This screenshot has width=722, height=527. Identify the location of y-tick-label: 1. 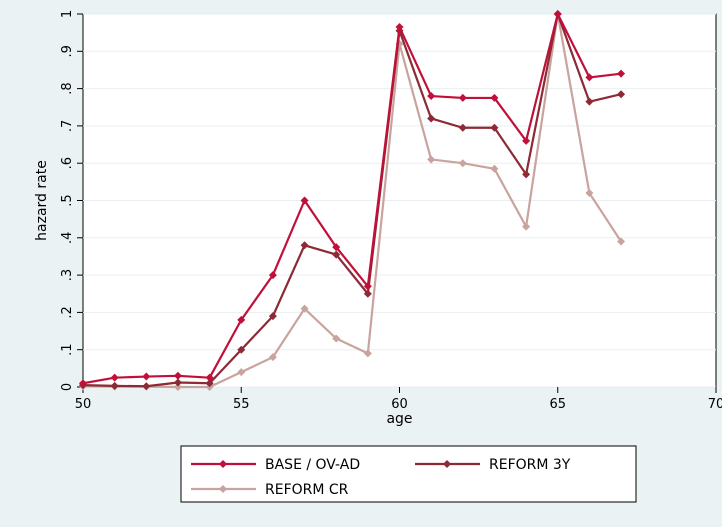
(67, 14).